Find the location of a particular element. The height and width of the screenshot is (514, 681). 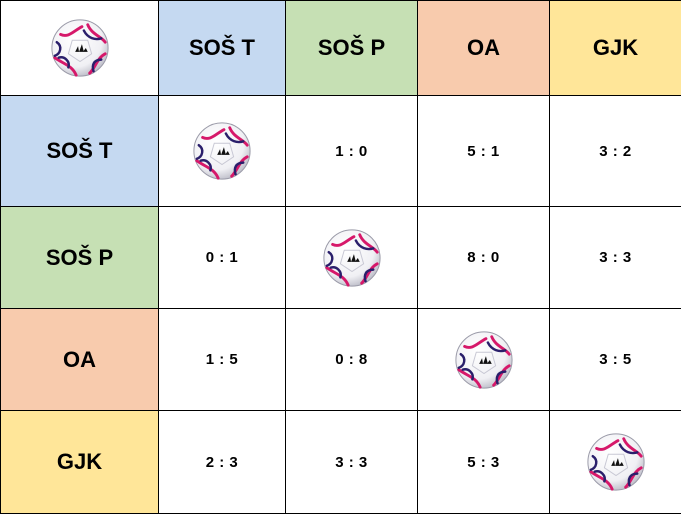

row-header-oa: OA is located at coordinates (80, 360).